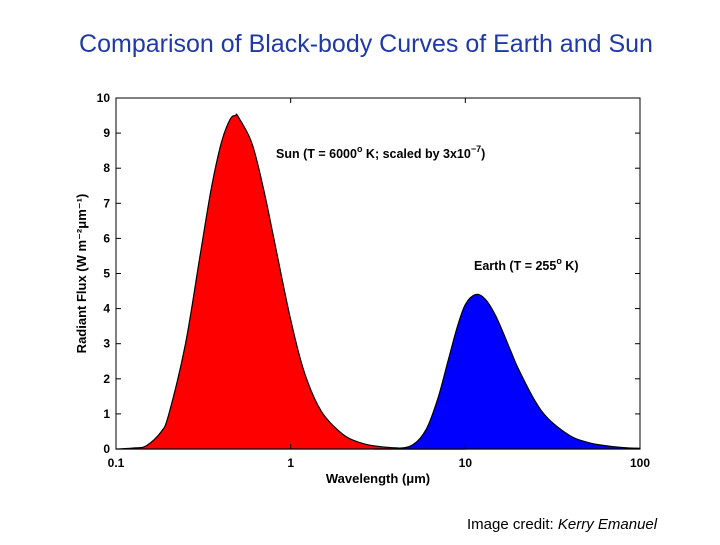  Describe the element at coordinates (106, 274) in the screenshot. I see `y-tick-label: 5` at that location.